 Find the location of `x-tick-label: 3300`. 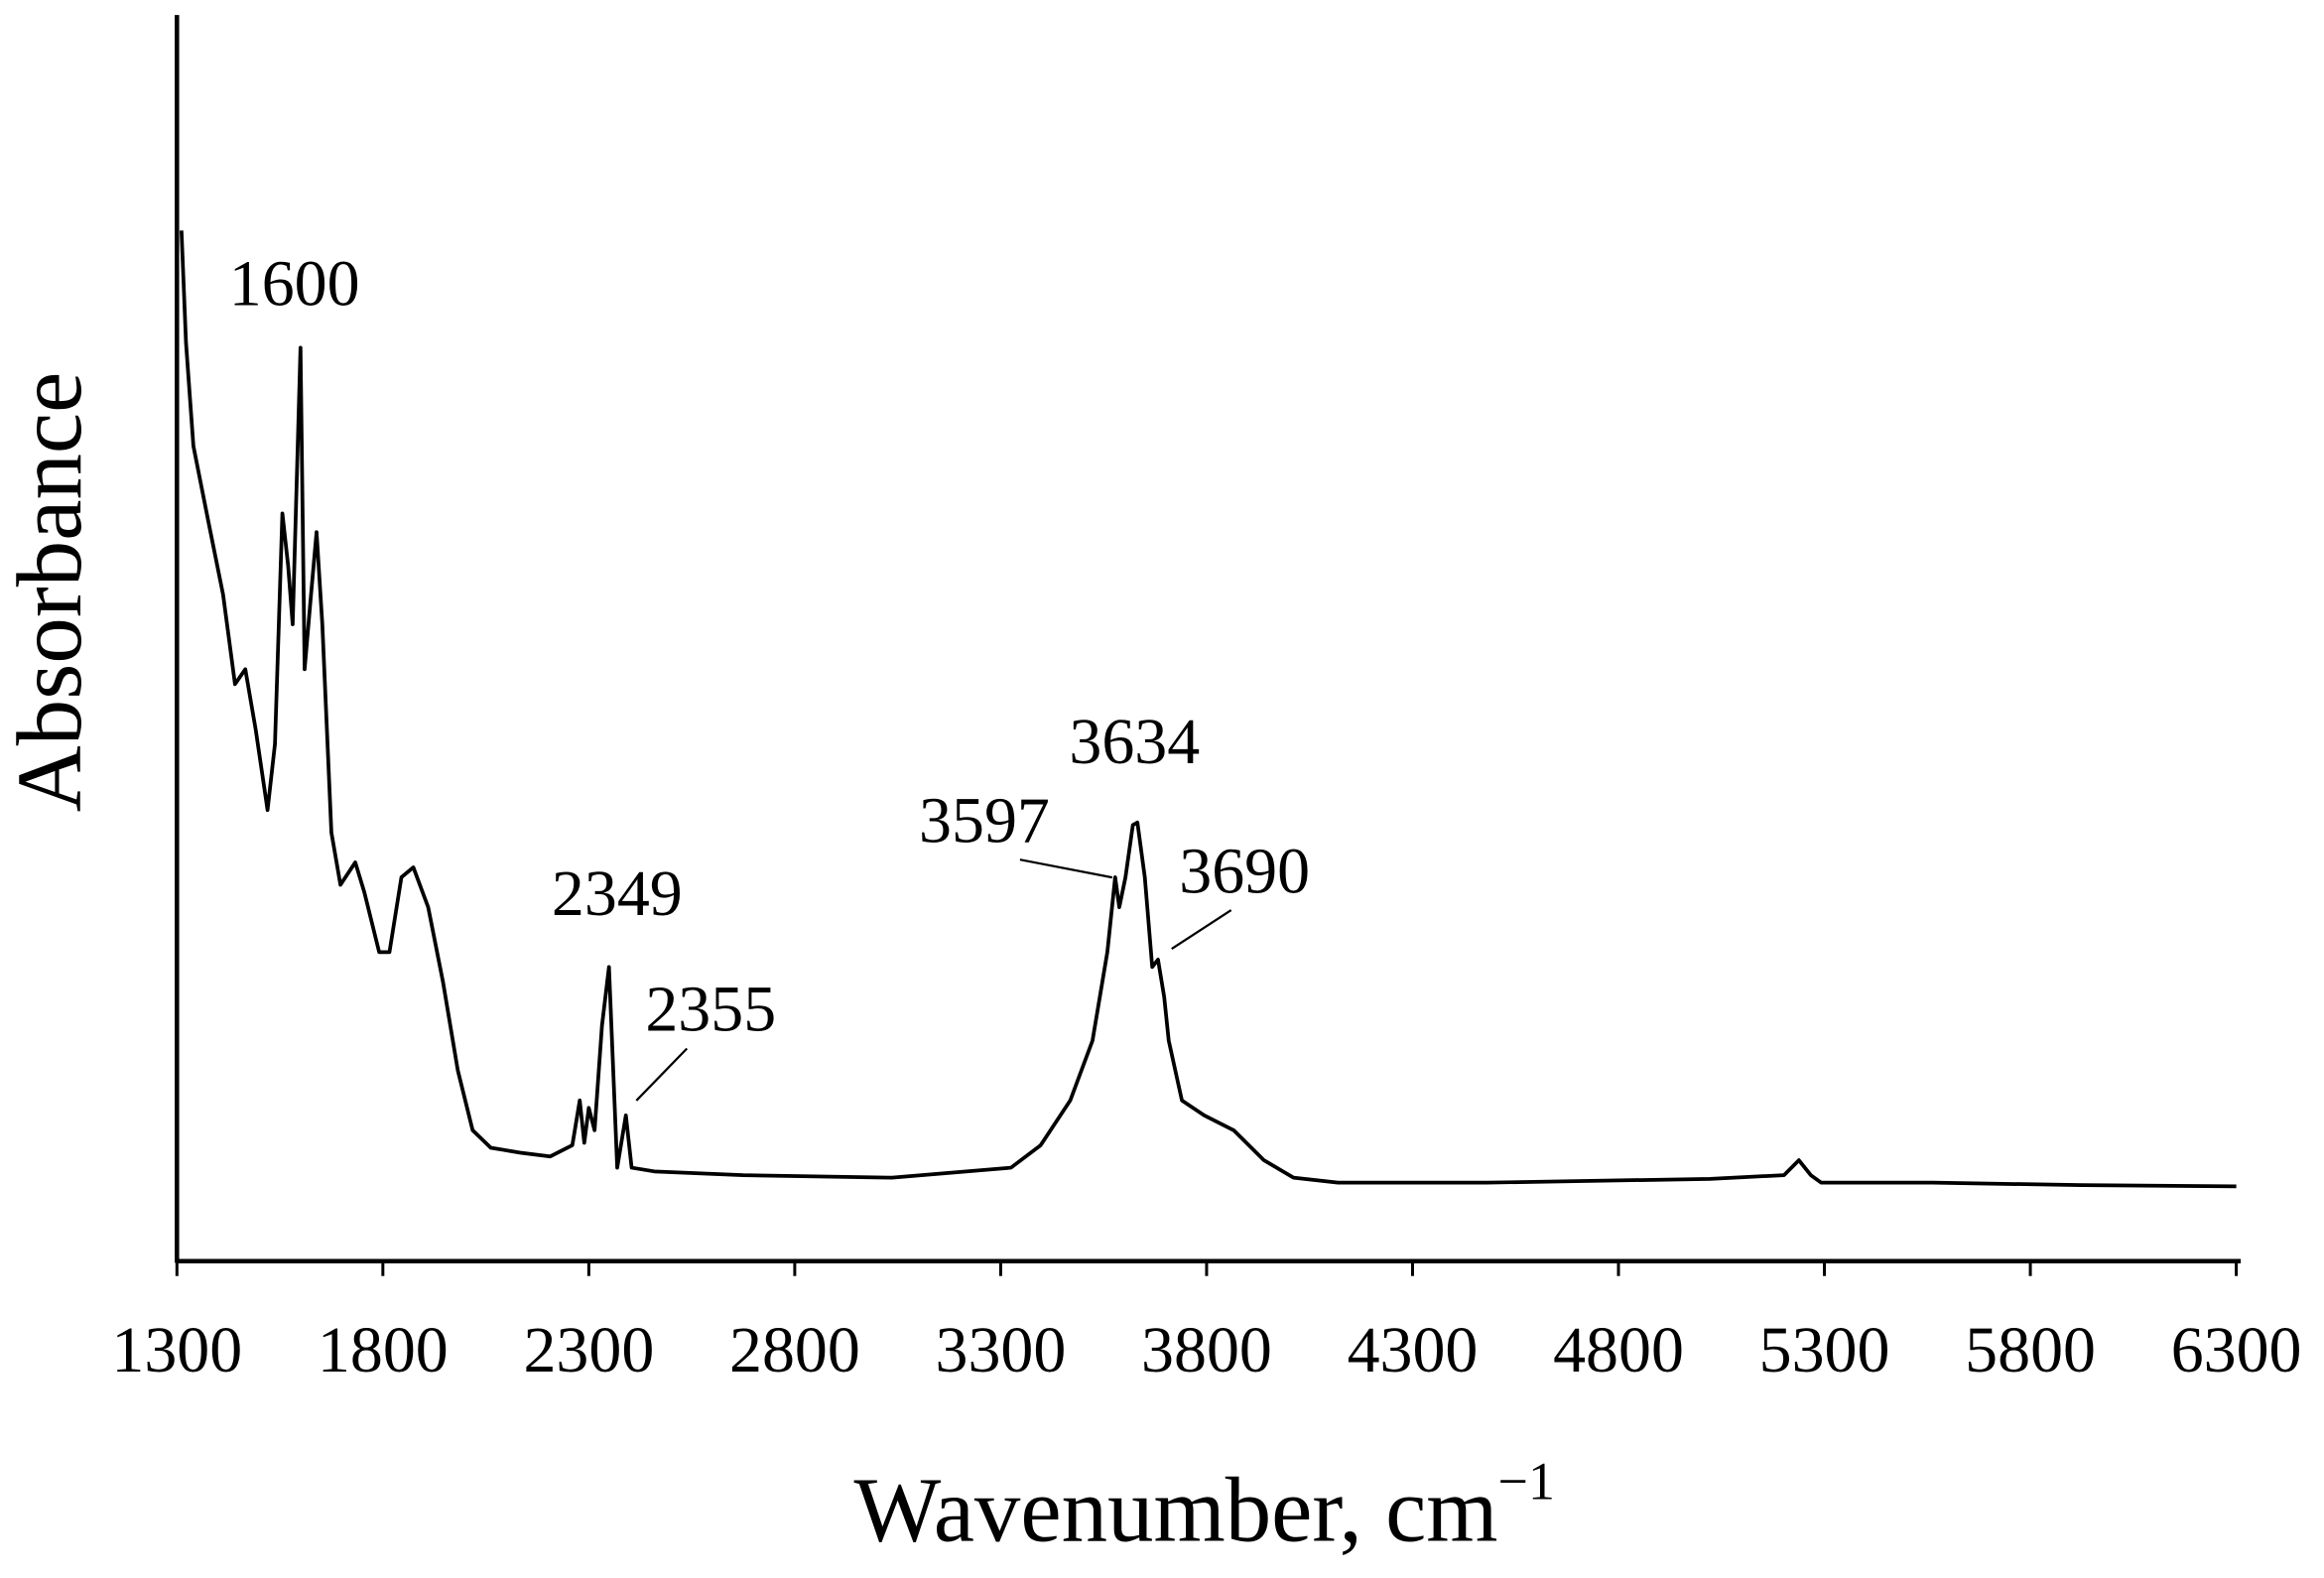

x-tick-label: 3300 is located at coordinates (1001, 1350).